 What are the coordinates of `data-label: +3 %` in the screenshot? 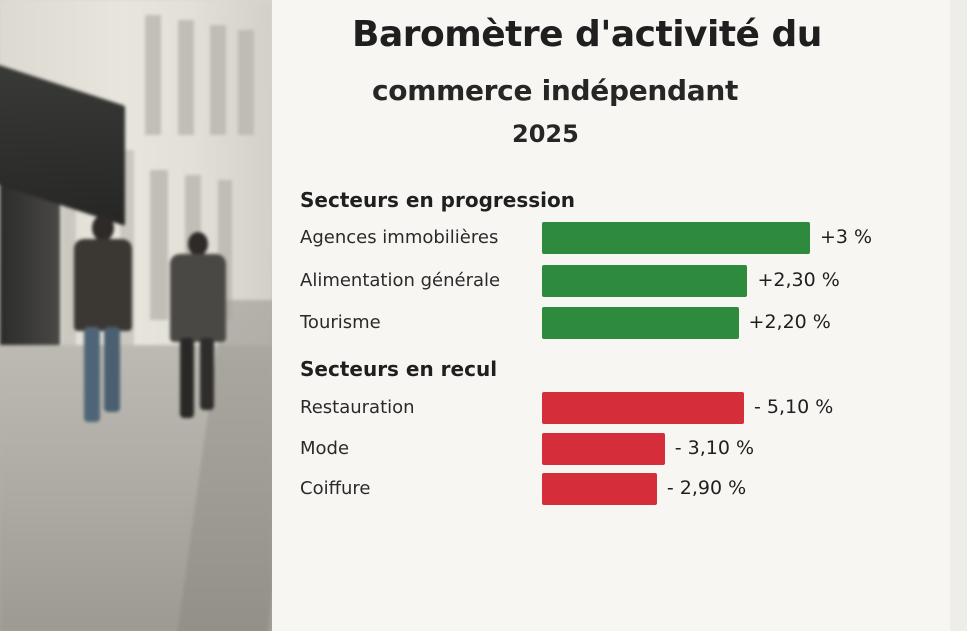 It's located at (846, 237).